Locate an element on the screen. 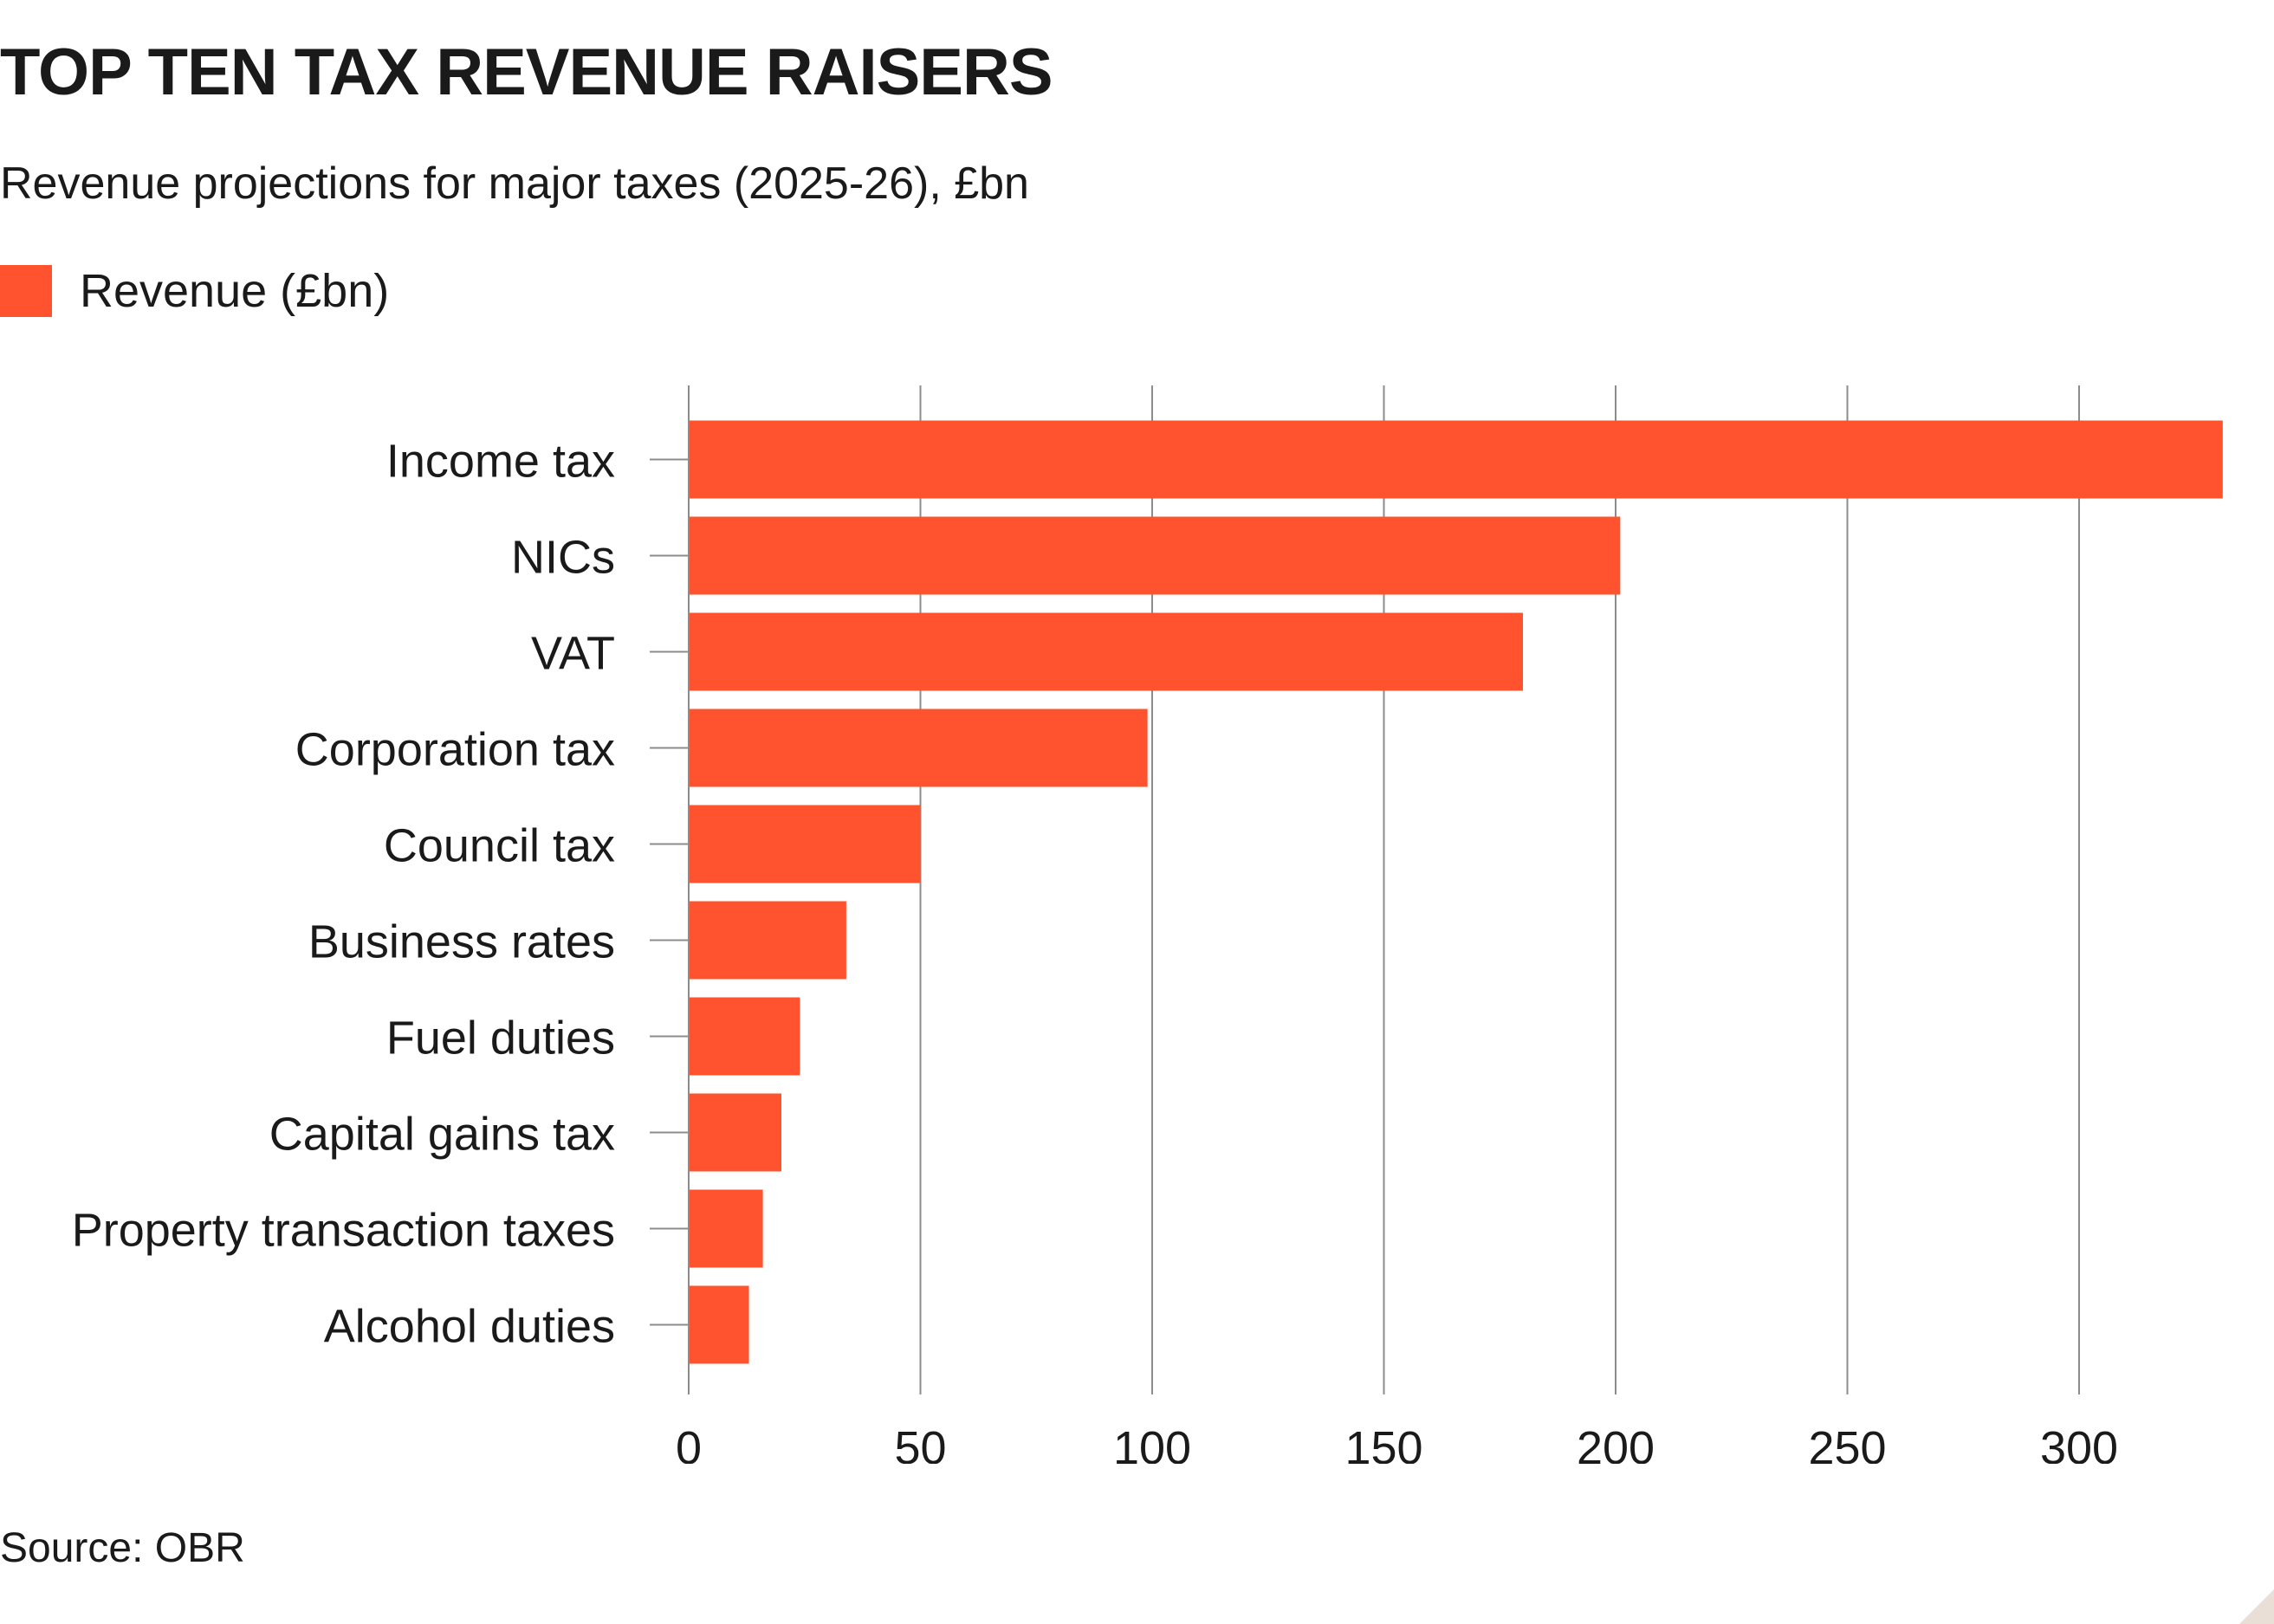 The height and width of the screenshot is (1624, 2274). category-label: Capital gains tax is located at coordinates (442, 1135).